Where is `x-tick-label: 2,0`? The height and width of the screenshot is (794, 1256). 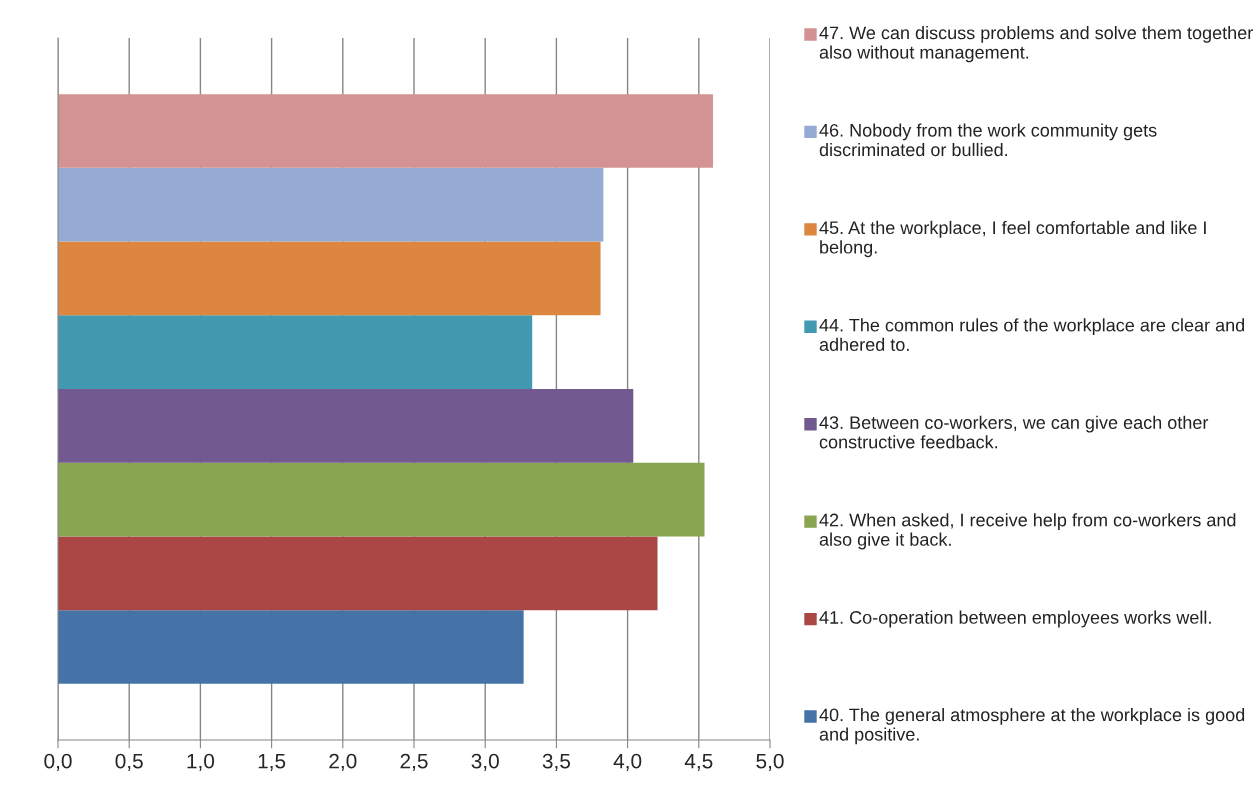
x-tick-label: 2,0 is located at coordinates (343, 762).